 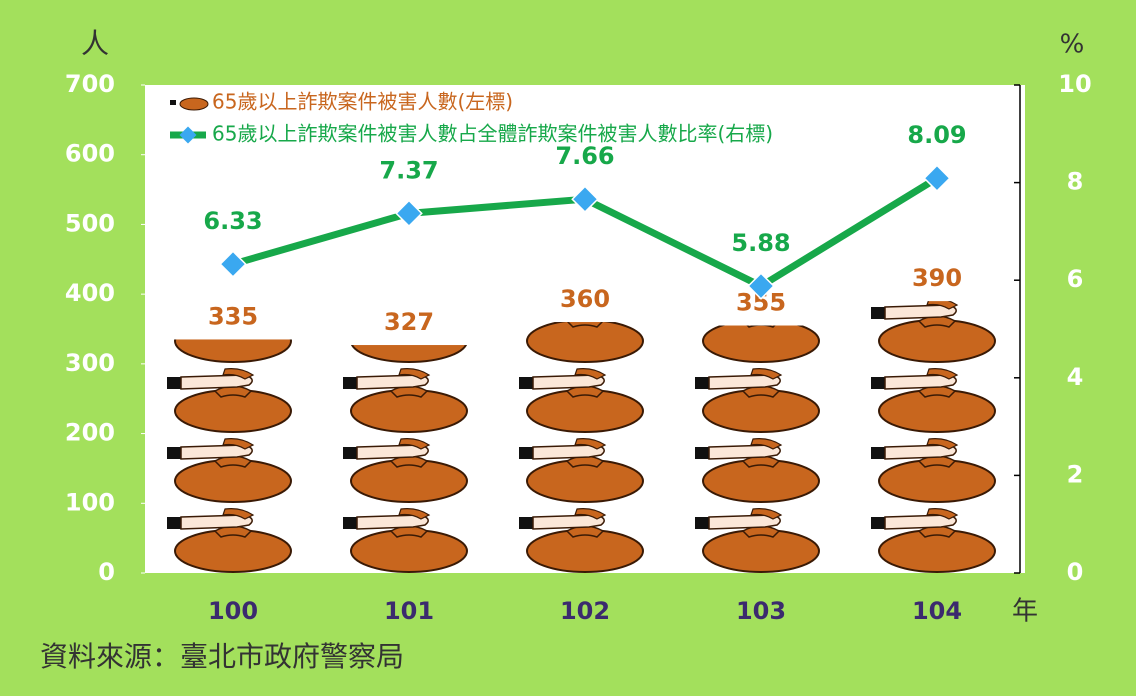 What do you see at coordinates (222, 656) in the screenshot?
I see `source-note: 資料來源：臺北市政府警察局` at bounding box center [222, 656].